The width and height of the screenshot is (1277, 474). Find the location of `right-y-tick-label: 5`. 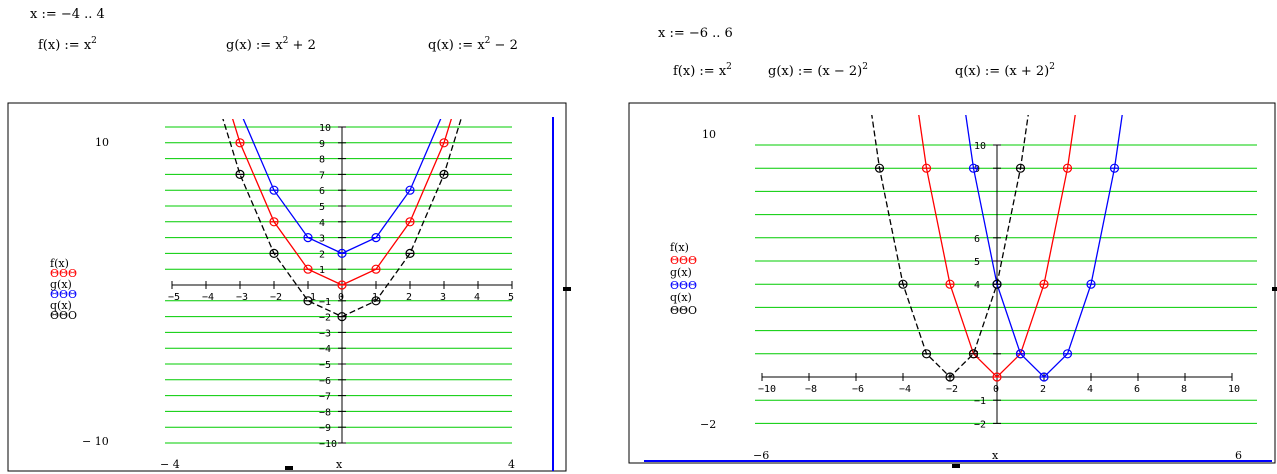

right-y-tick-label: 5 is located at coordinates (977, 262).